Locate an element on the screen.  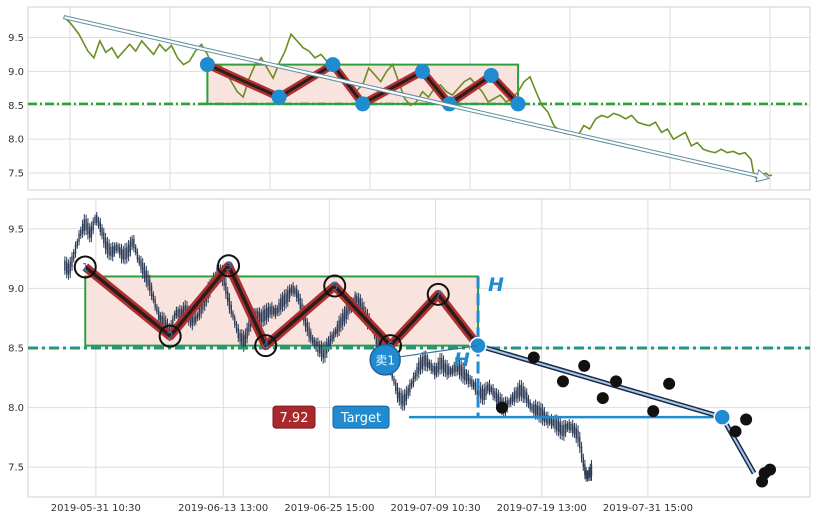
pivot-label: 3 is located at coordinates (228, 266).